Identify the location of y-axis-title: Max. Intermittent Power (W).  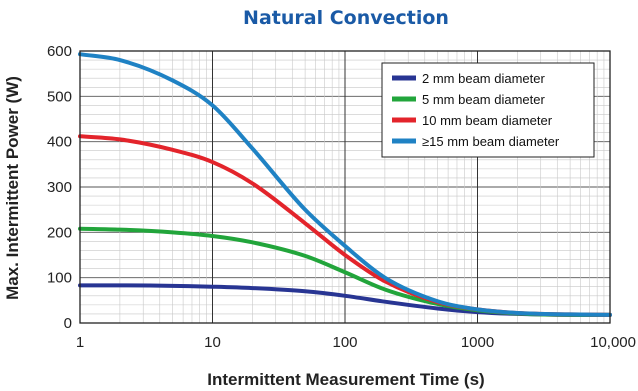
(12, 188).